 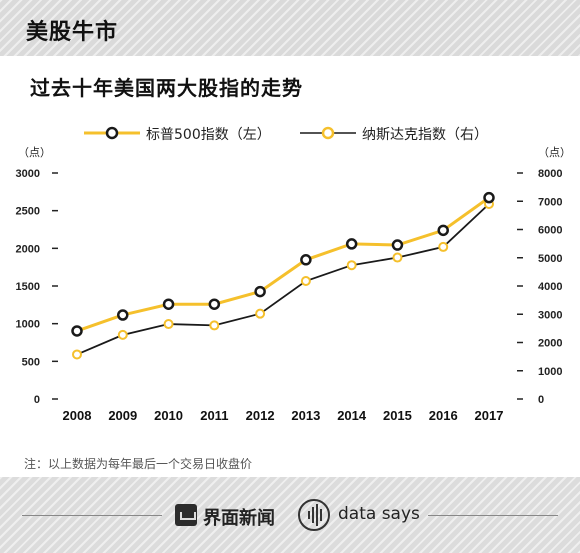 I want to click on y-tick-label-left: 2500, so click(x=28, y=212).